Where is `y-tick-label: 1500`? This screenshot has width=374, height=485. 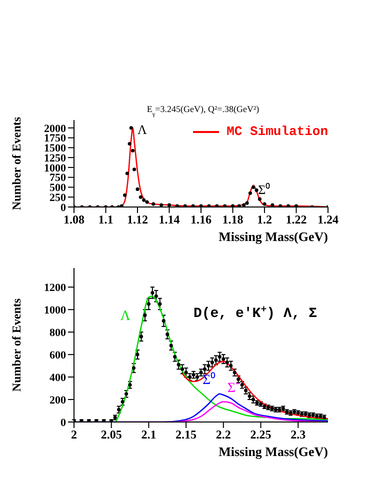 y-tick-label: 1500 is located at coordinates (55, 148).